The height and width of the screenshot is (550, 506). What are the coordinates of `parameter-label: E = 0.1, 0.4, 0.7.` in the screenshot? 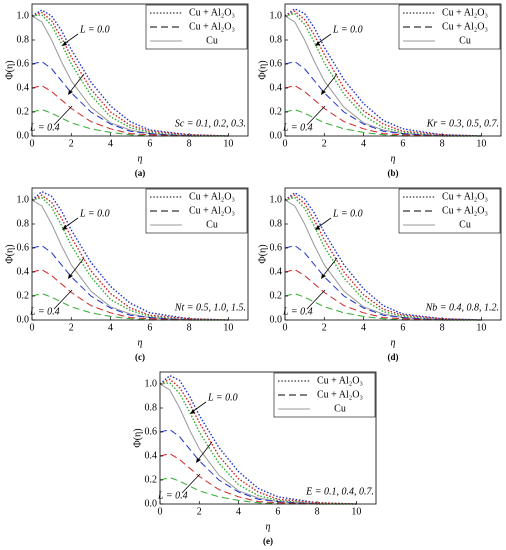 It's located at (339, 491).